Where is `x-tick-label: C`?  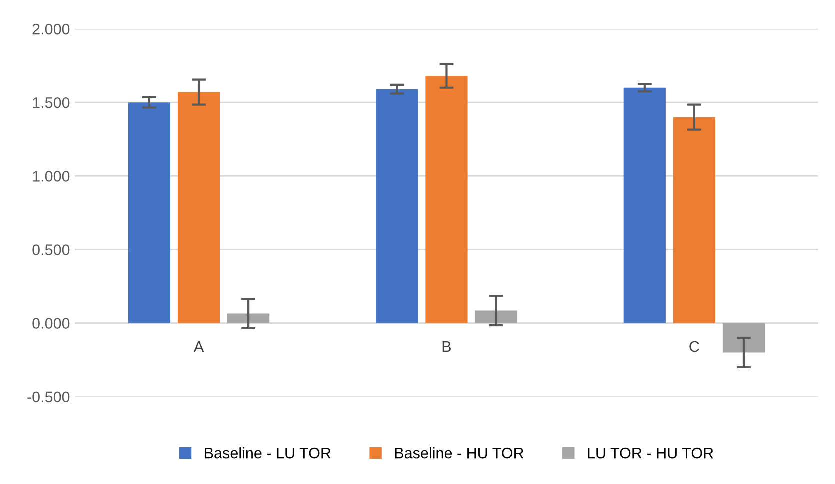
x-tick-label: C is located at coordinates (695, 346).